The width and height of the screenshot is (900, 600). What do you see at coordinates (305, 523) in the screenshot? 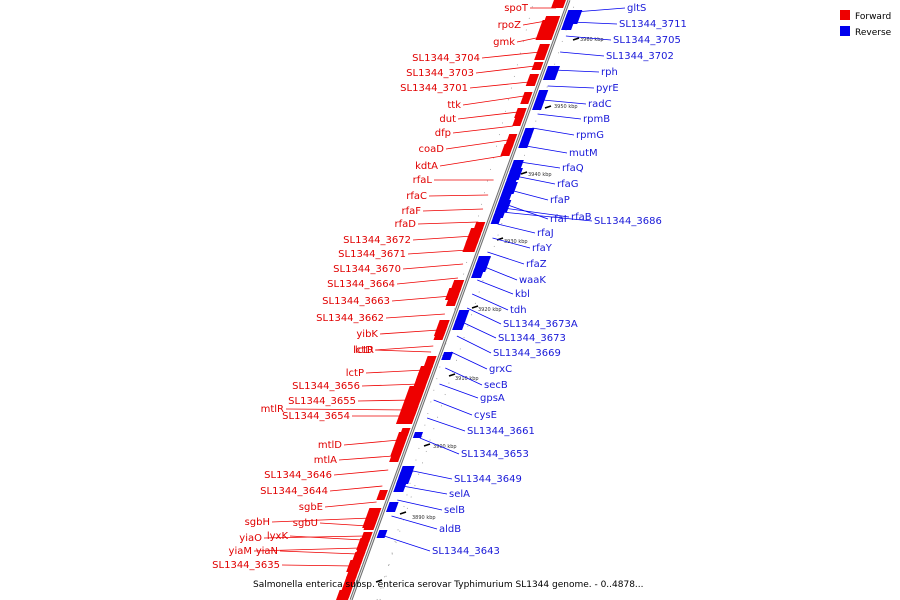
I see `forward-gene-label: sgbU` at bounding box center [305, 523].